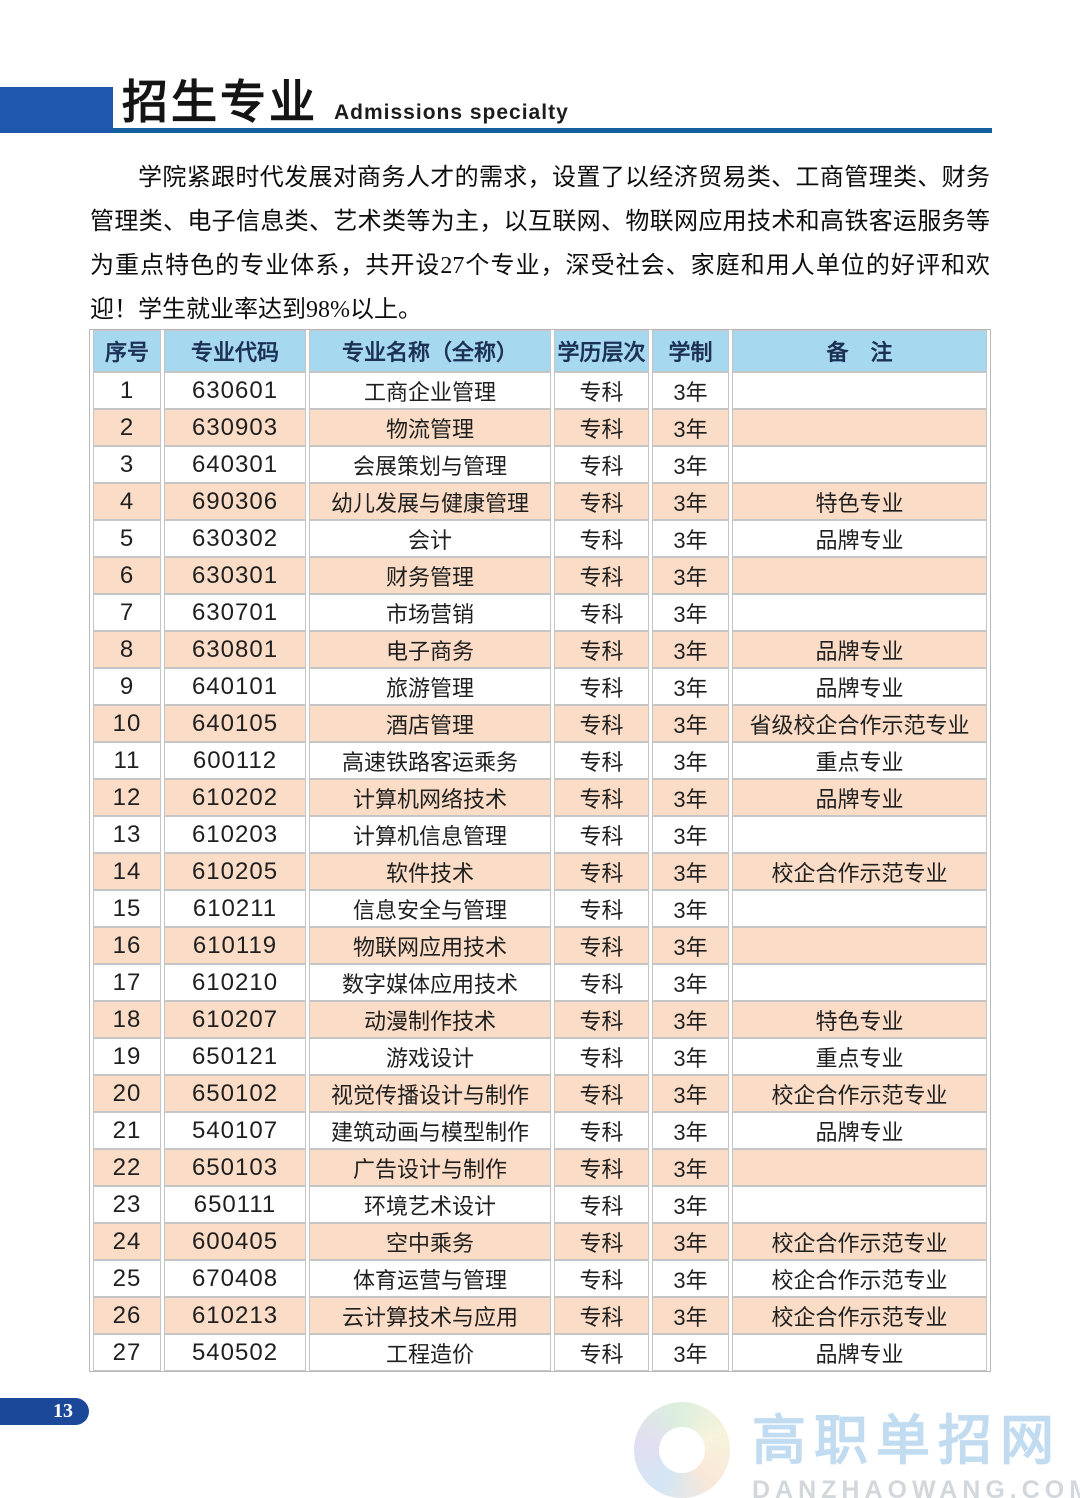 This screenshot has width=1080, height=1498. I want to click on table-row: 21 540107 建筑动画与模型制作 专科 3年 品牌专业, so click(540, 1130).